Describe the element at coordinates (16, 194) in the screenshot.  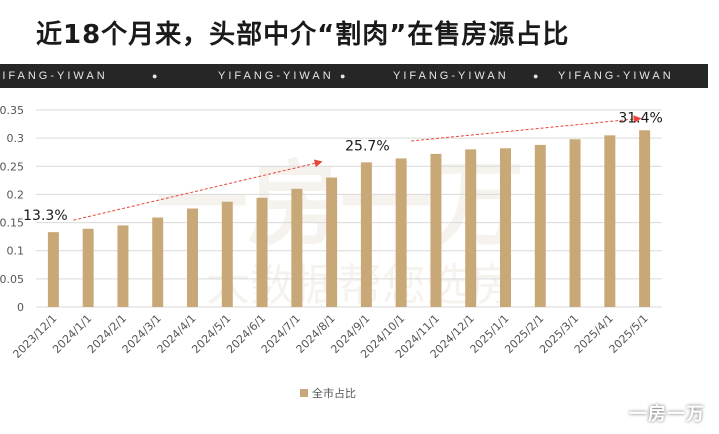
I see `y-tick-label: 0.2` at that location.